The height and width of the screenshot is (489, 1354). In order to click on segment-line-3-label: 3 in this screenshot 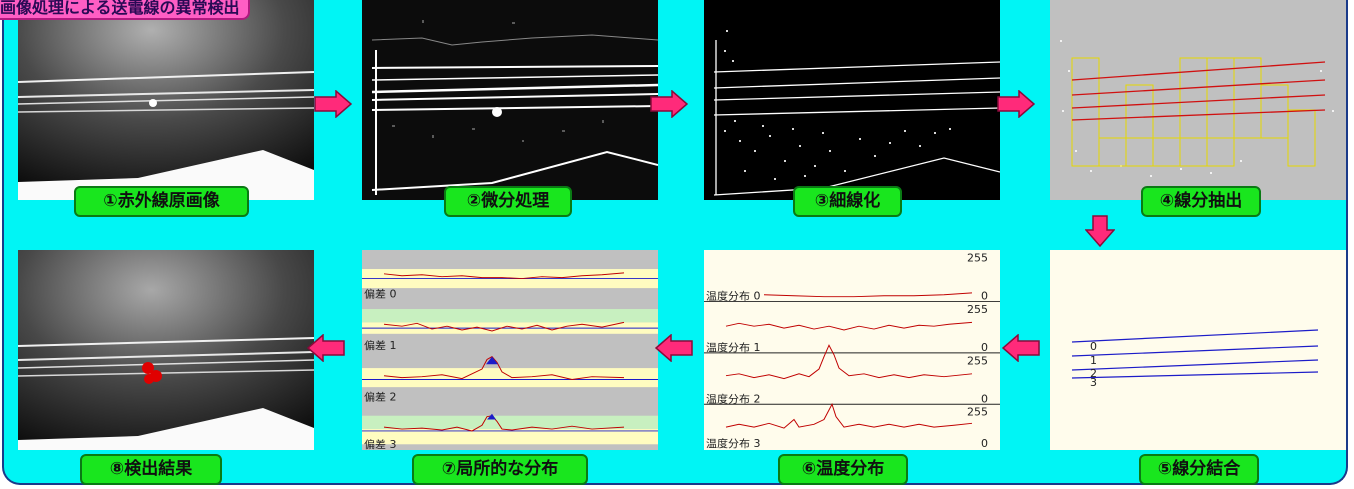, I will do `click(1093, 382)`.